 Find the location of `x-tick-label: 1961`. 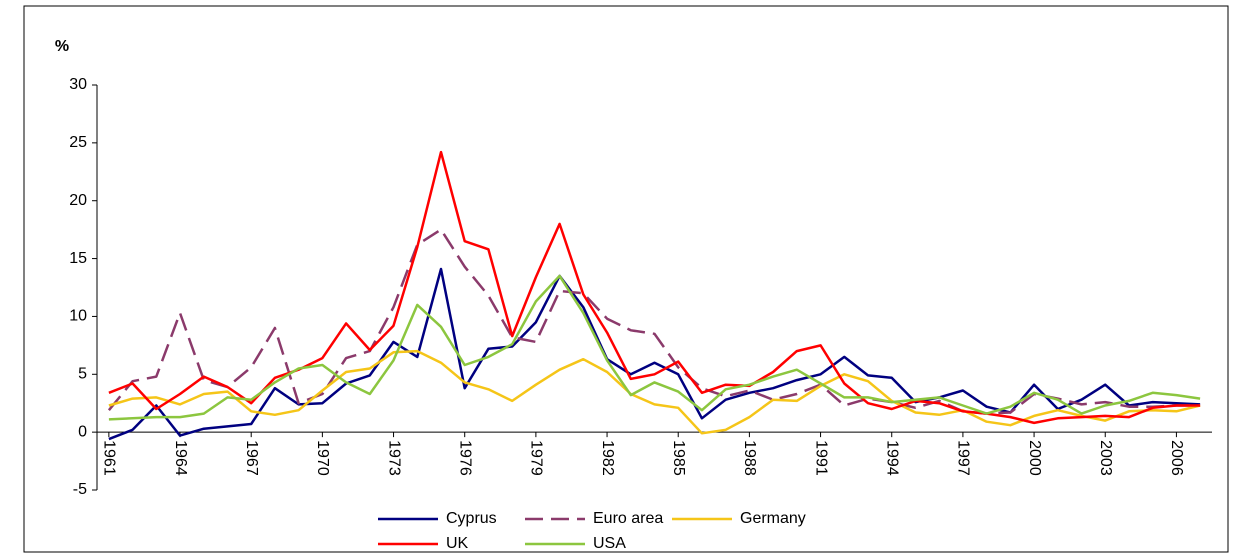

x-tick-label: 1961 is located at coordinates (109, 458).